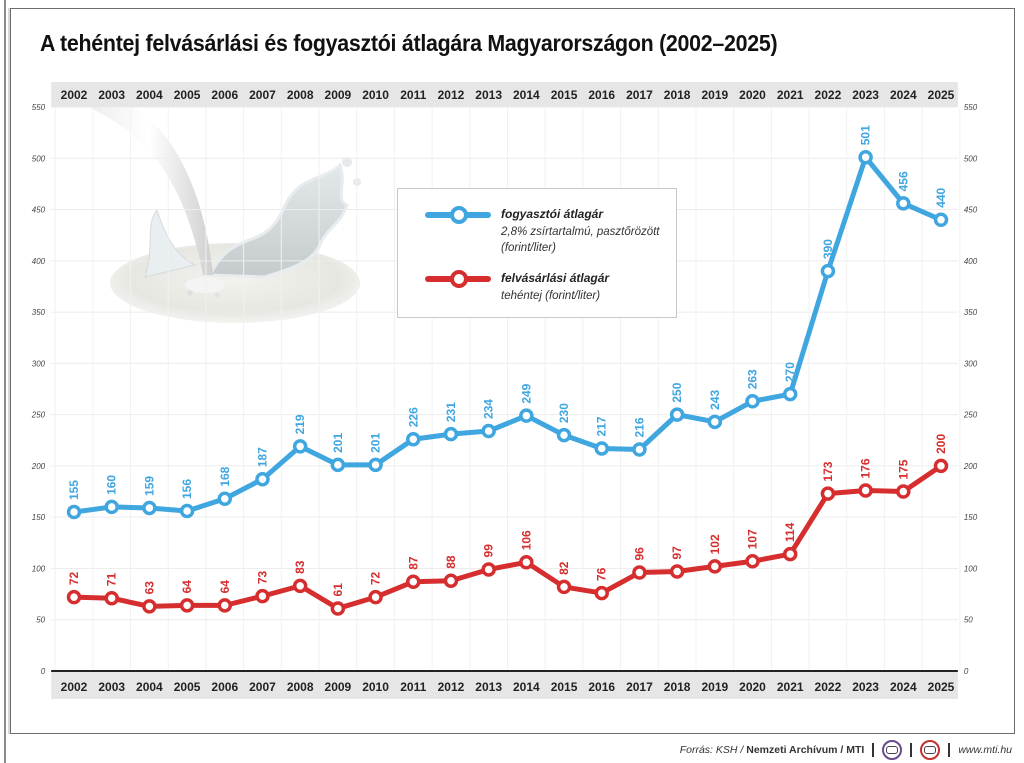  Describe the element at coordinates (459, 279) in the screenshot. I see `legend-marker-purchase-icon` at that location.